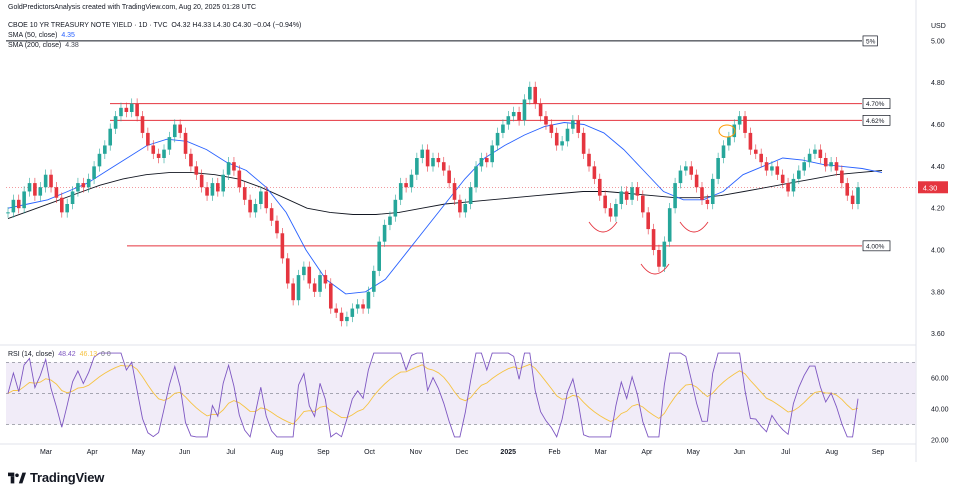 This screenshot has height=496, width=964. I want to click on rsi-extra: 0 0, so click(106, 354).